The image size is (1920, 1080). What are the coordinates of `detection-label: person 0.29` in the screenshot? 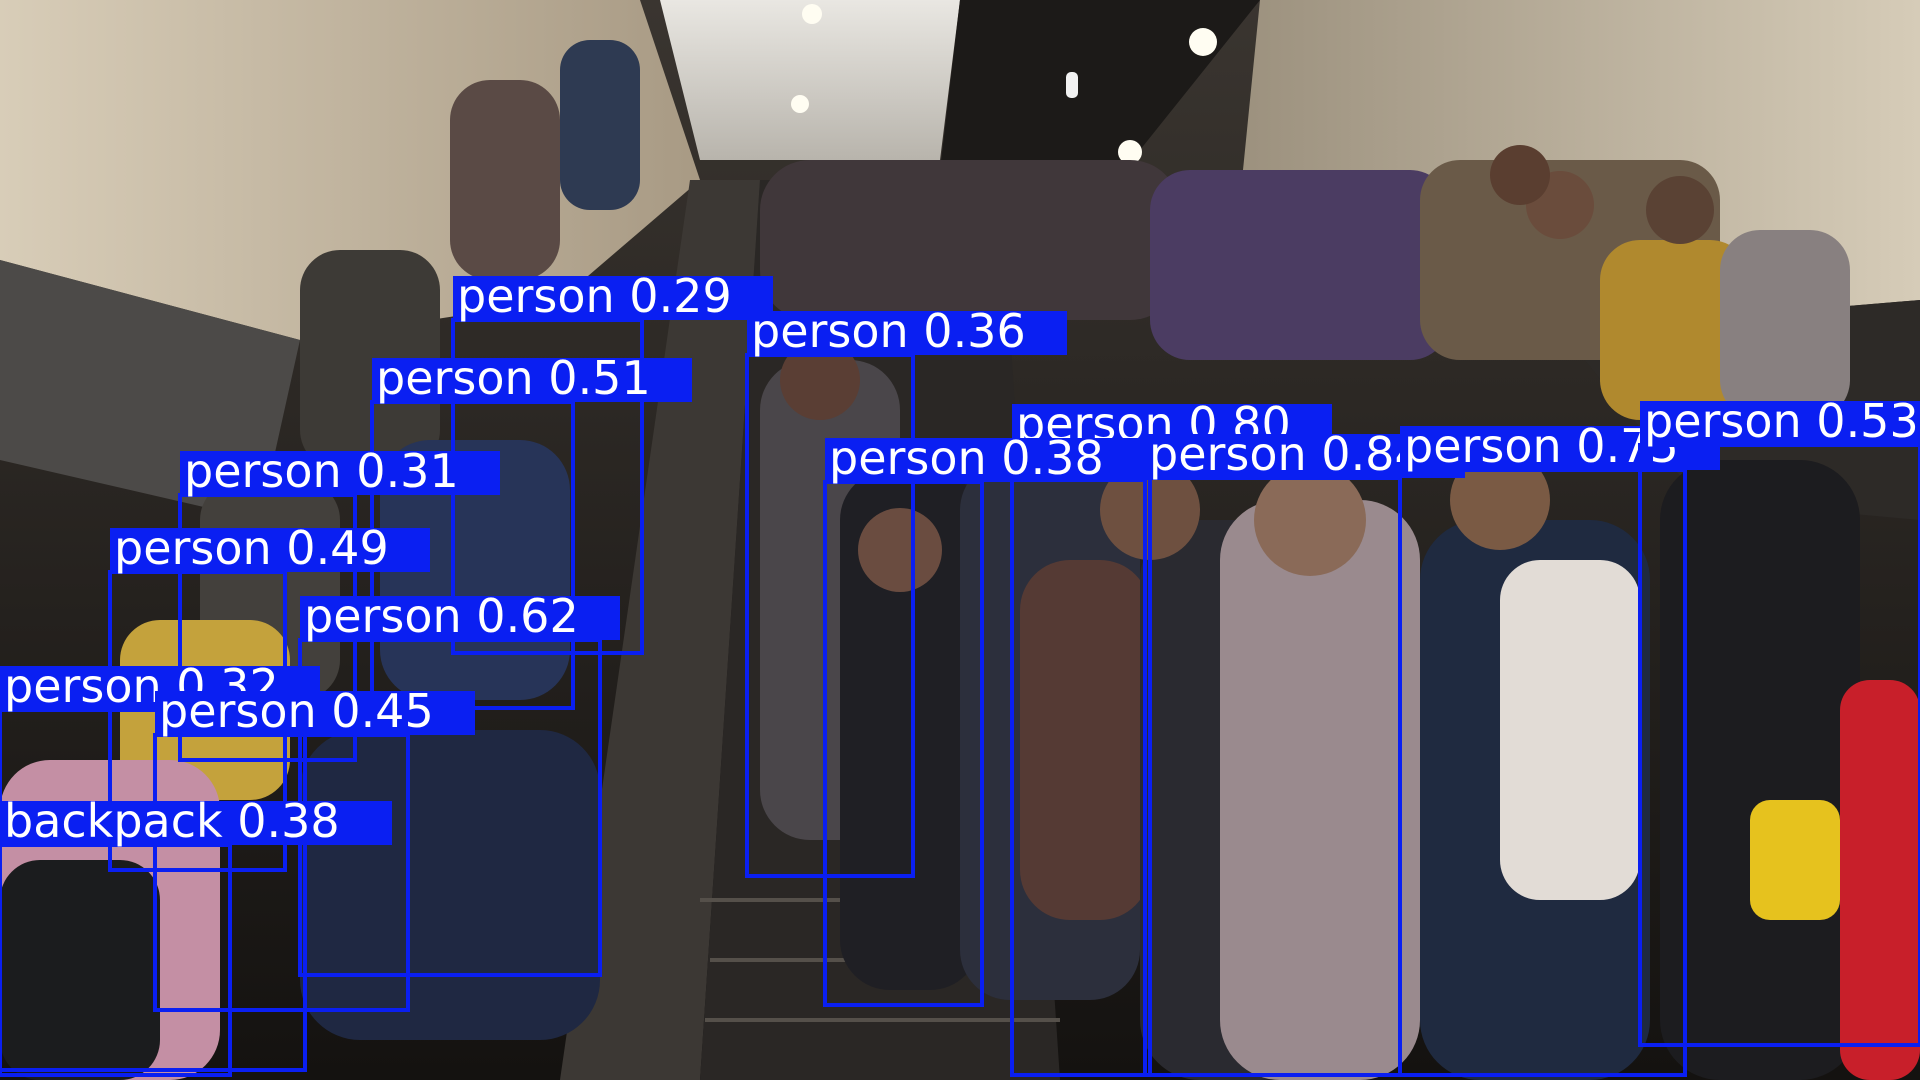 It's located at (594, 296).